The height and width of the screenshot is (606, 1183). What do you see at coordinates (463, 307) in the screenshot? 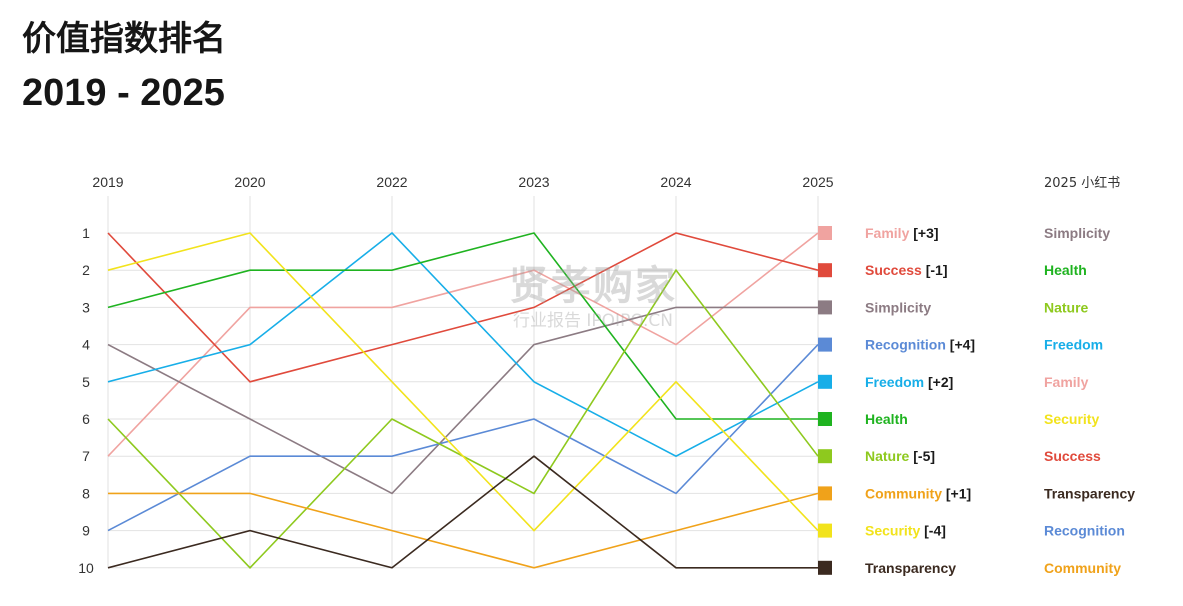
I see `series-line-success` at bounding box center [463, 307].